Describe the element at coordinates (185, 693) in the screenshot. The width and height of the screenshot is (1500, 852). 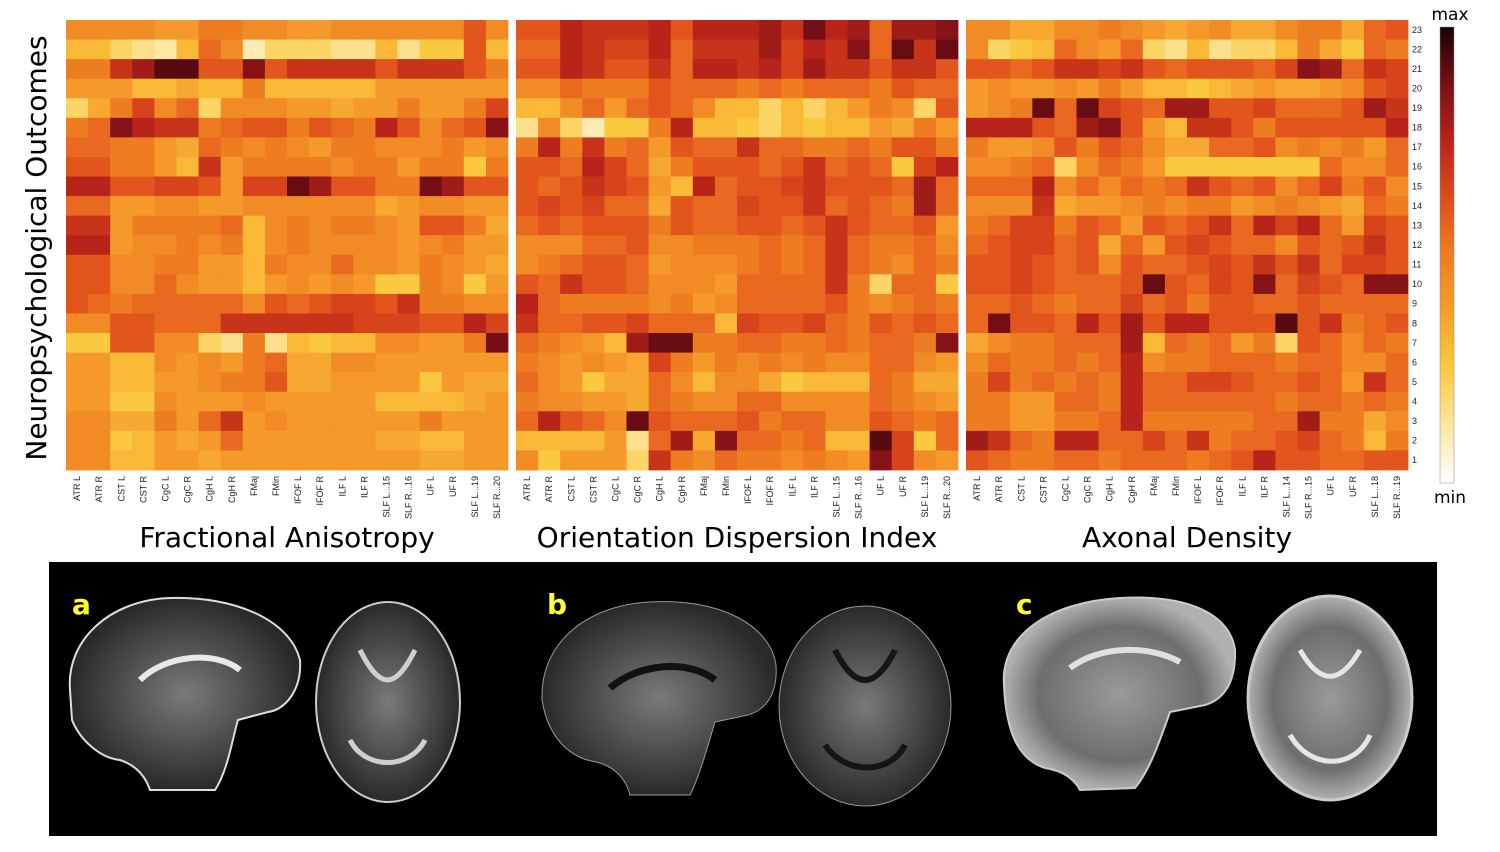
I see `mri-a-sagittal-image` at that location.